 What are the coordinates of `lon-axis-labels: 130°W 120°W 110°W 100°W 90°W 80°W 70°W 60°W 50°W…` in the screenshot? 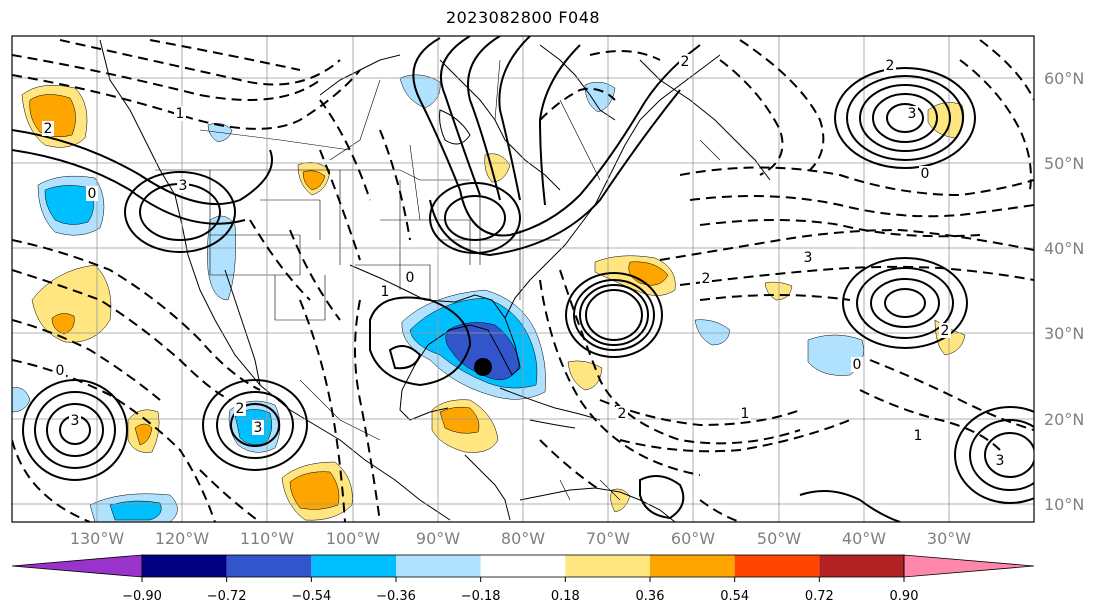 It's located at (520, 538).